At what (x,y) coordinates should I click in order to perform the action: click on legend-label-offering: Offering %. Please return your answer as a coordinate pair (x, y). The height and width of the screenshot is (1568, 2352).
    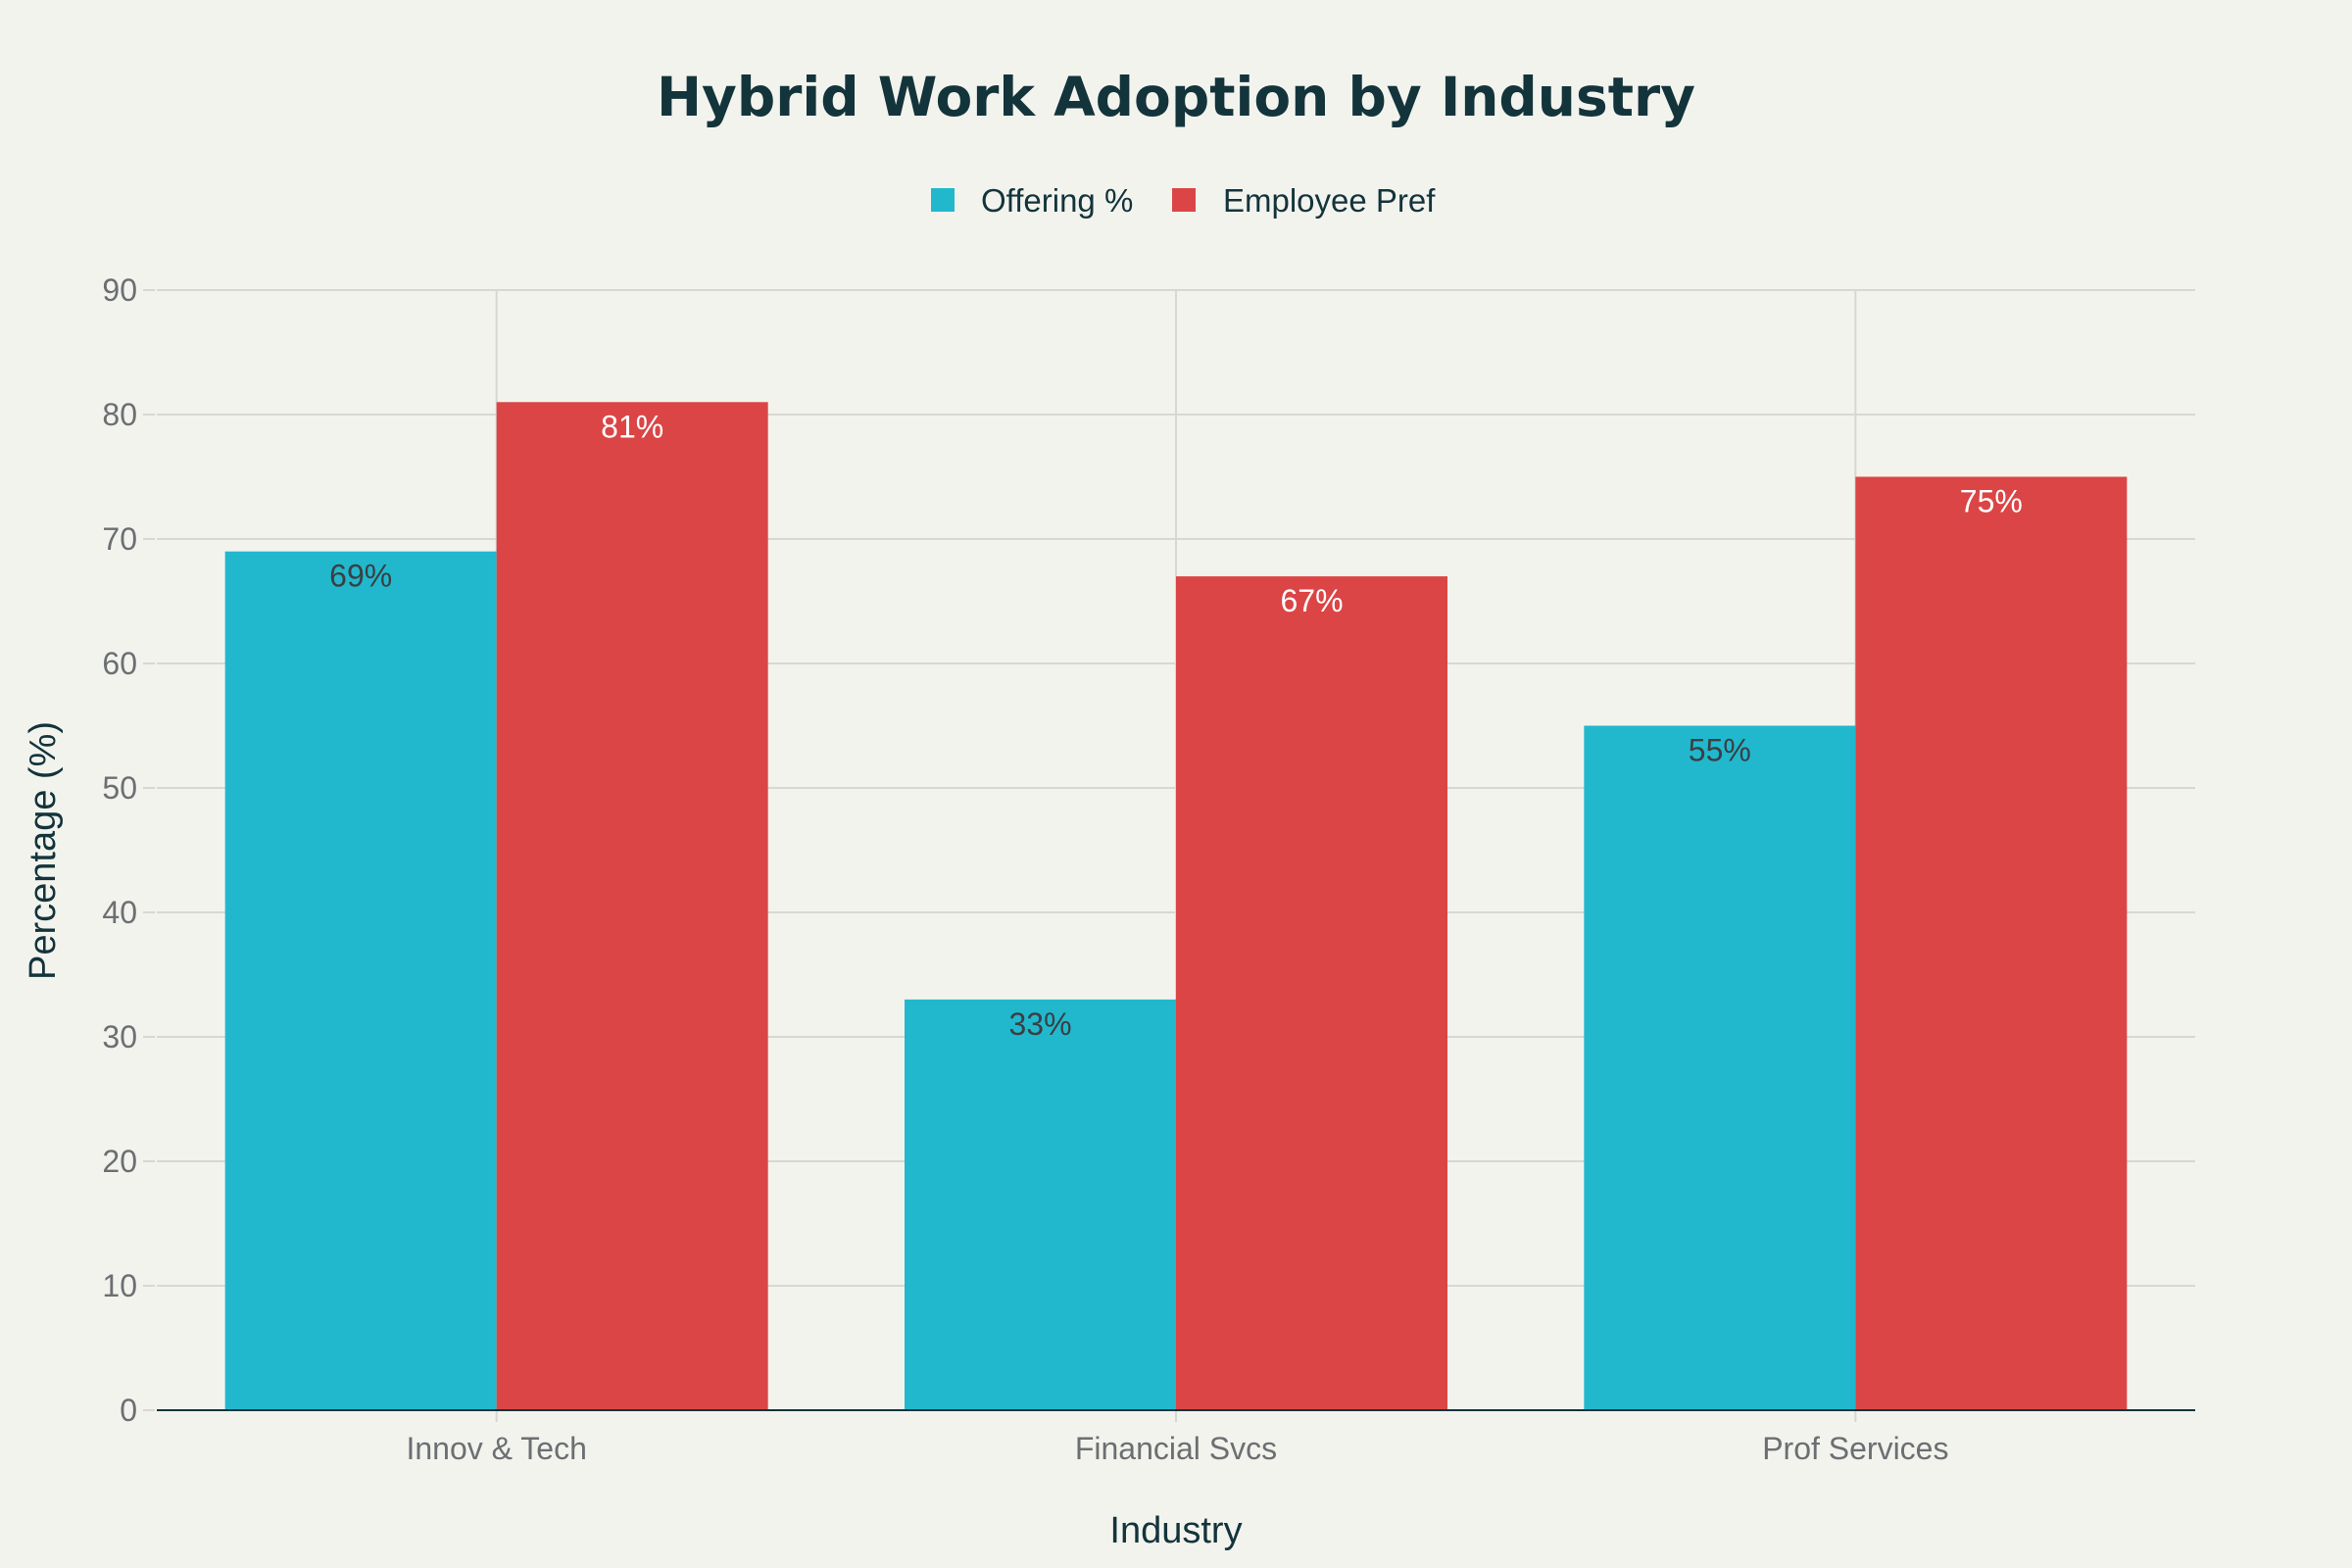
    Looking at the image, I should click on (1057, 200).